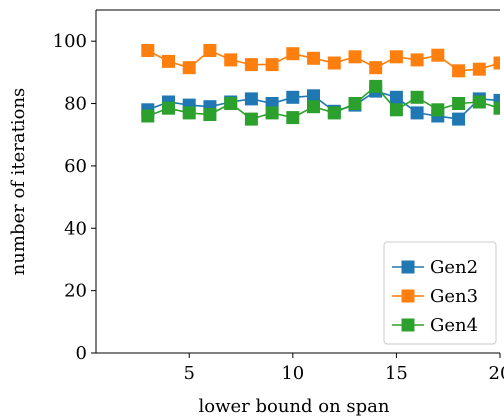  What do you see at coordinates (323, 60) in the screenshot?
I see `series-line-gen3` at bounding box center [323, 60].